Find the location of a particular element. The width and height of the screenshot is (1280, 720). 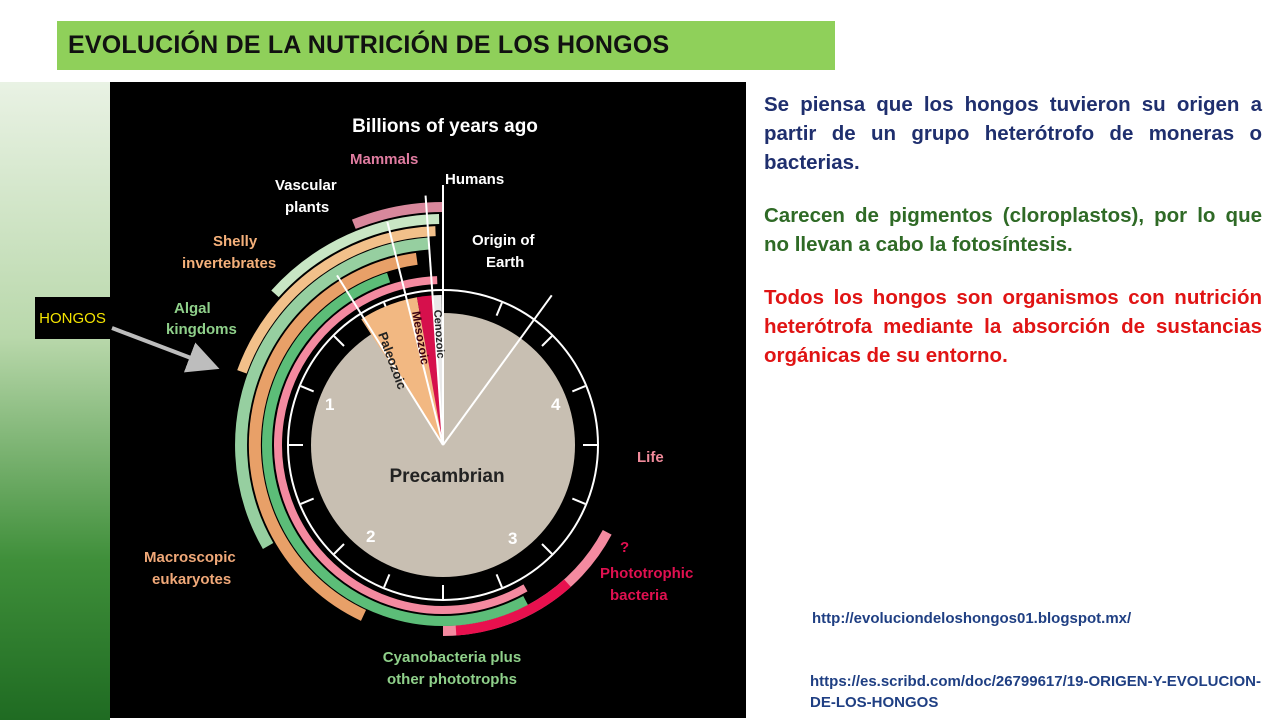

clock-number-3: 3 is located at coordinates (512, 538).